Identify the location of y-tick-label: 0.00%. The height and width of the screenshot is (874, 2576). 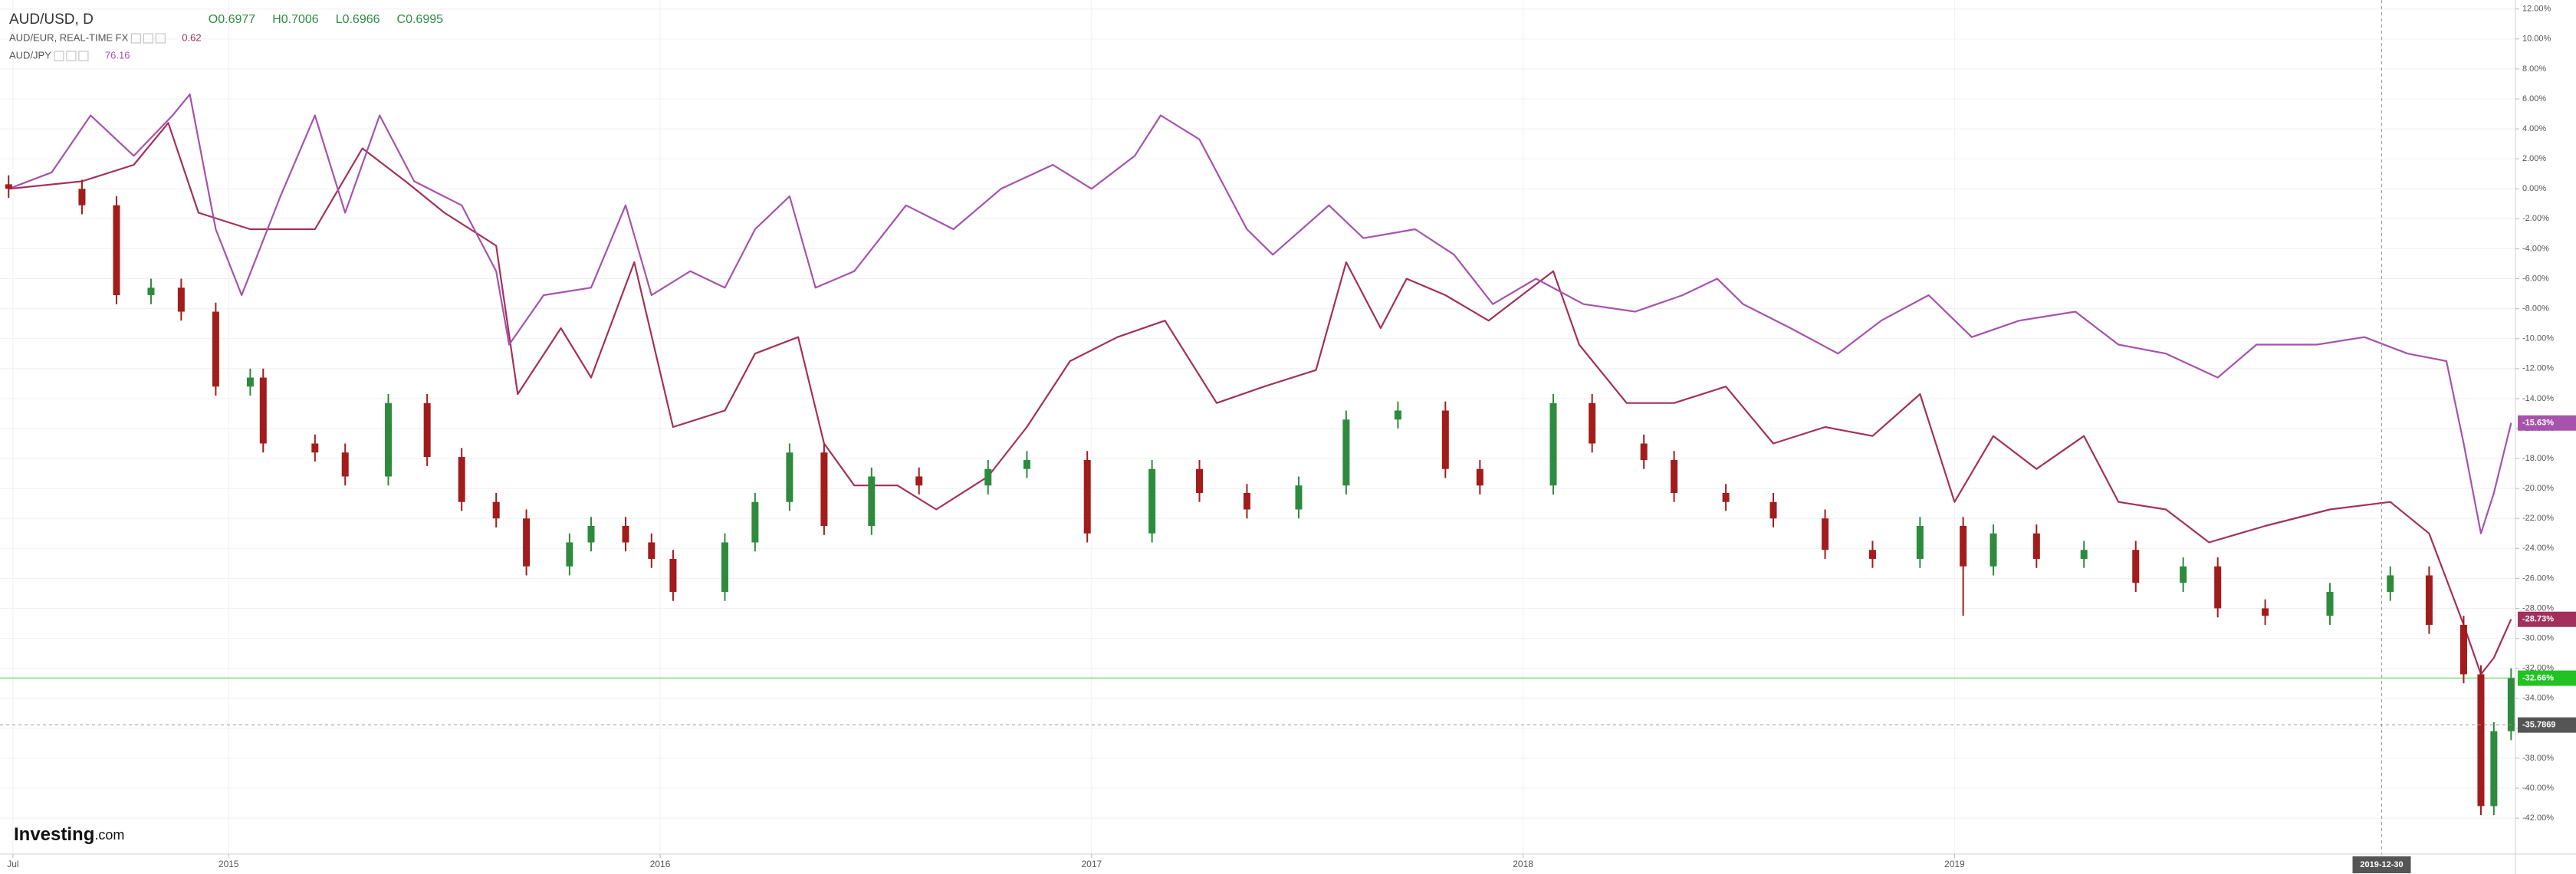
(2534, 189).